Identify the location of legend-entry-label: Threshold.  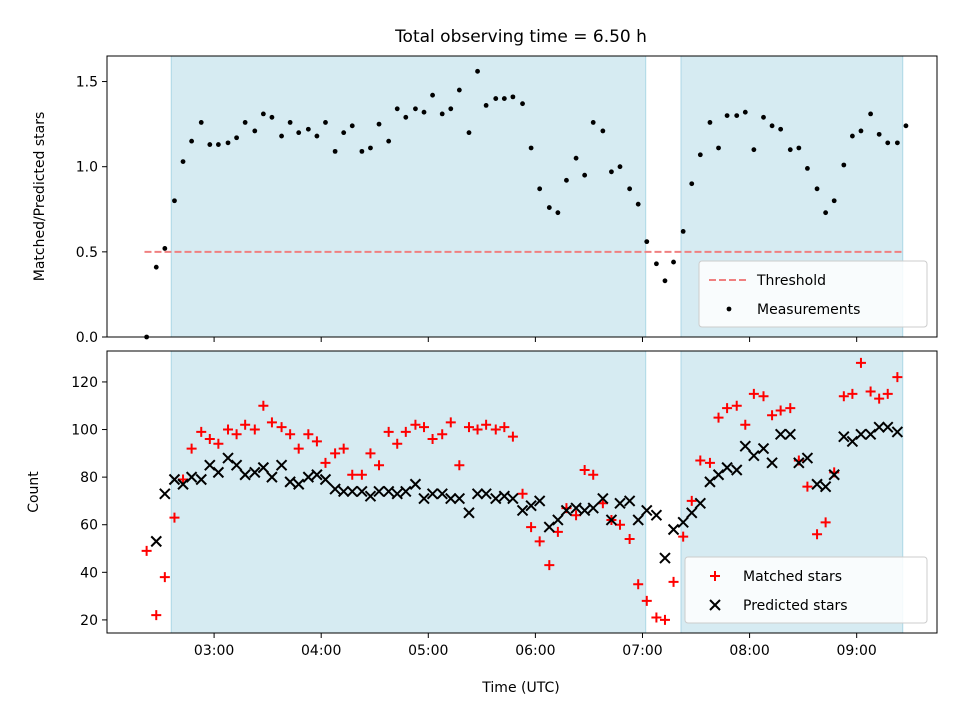
(791, 281).